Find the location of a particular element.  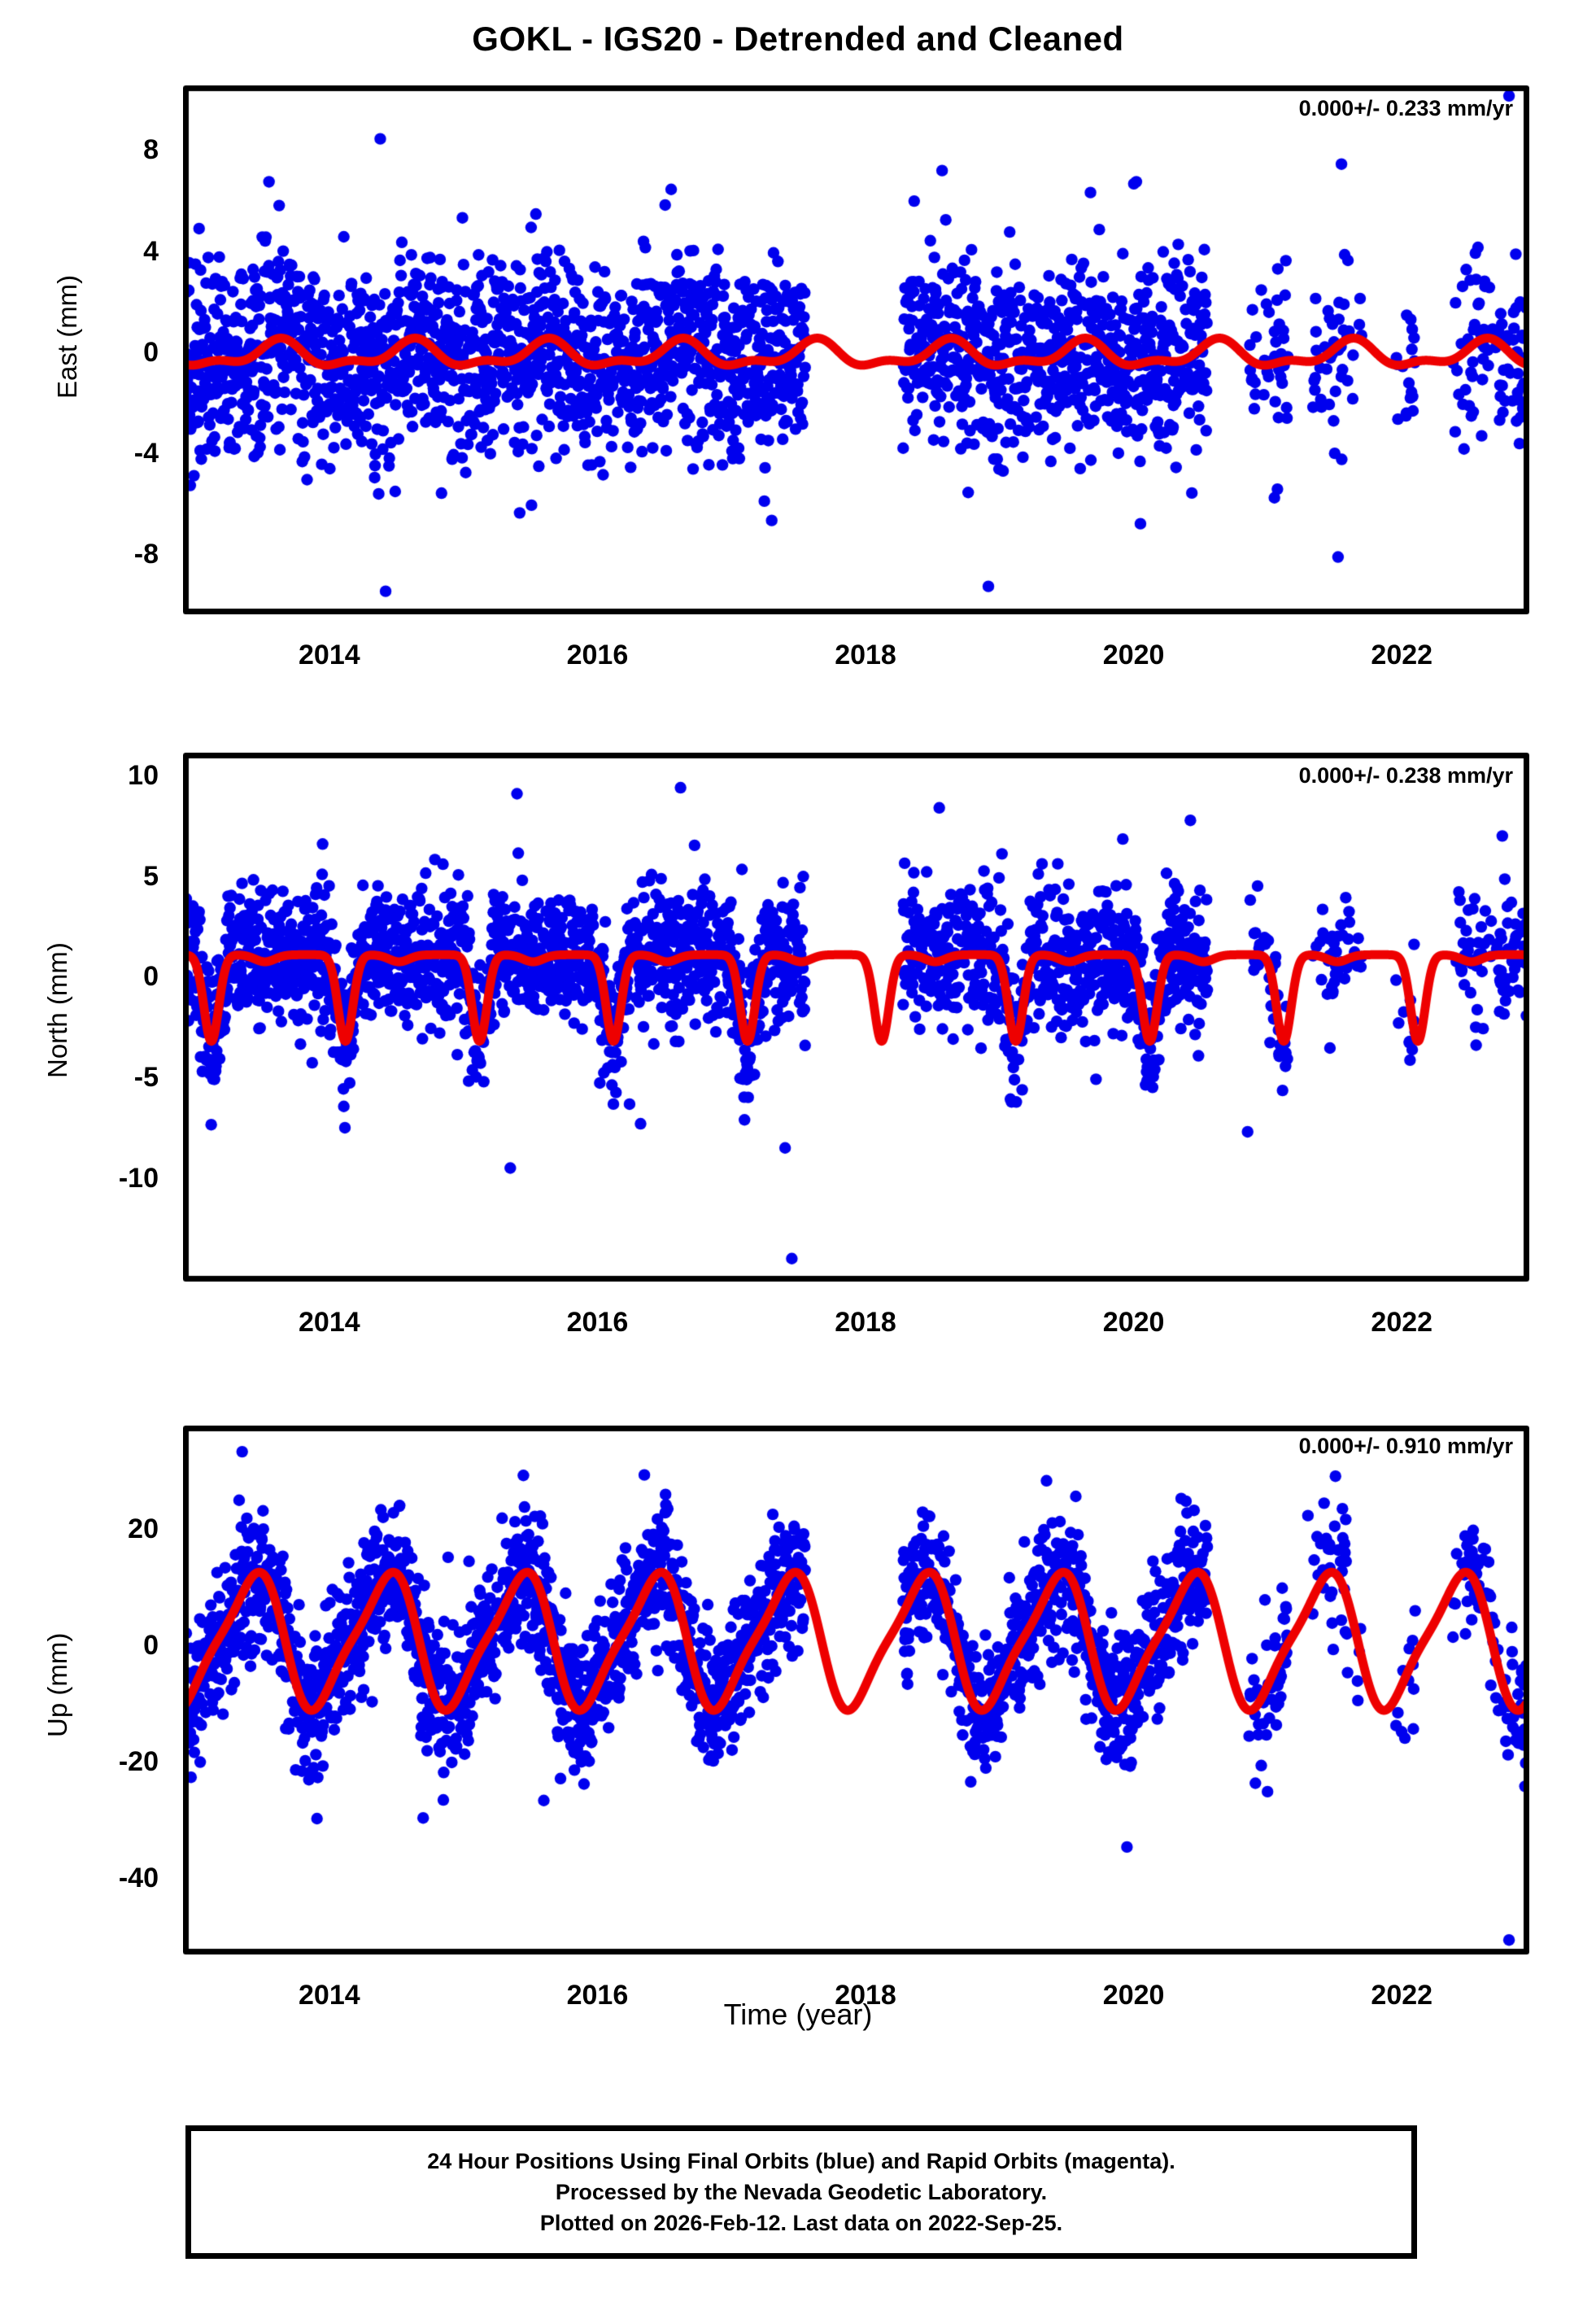

north-rate-annotation: 0.000+/- 0.238 mm/yr is located at coordinates (1405, 775).